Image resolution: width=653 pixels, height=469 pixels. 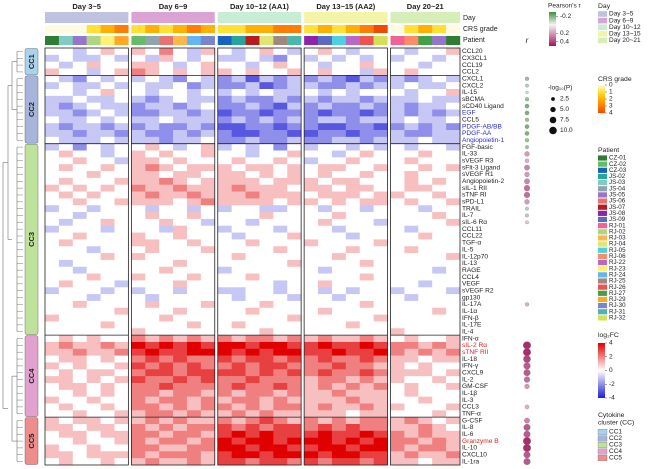 I want to click on row-label: sTNF RII, so click(x=475, y=352).